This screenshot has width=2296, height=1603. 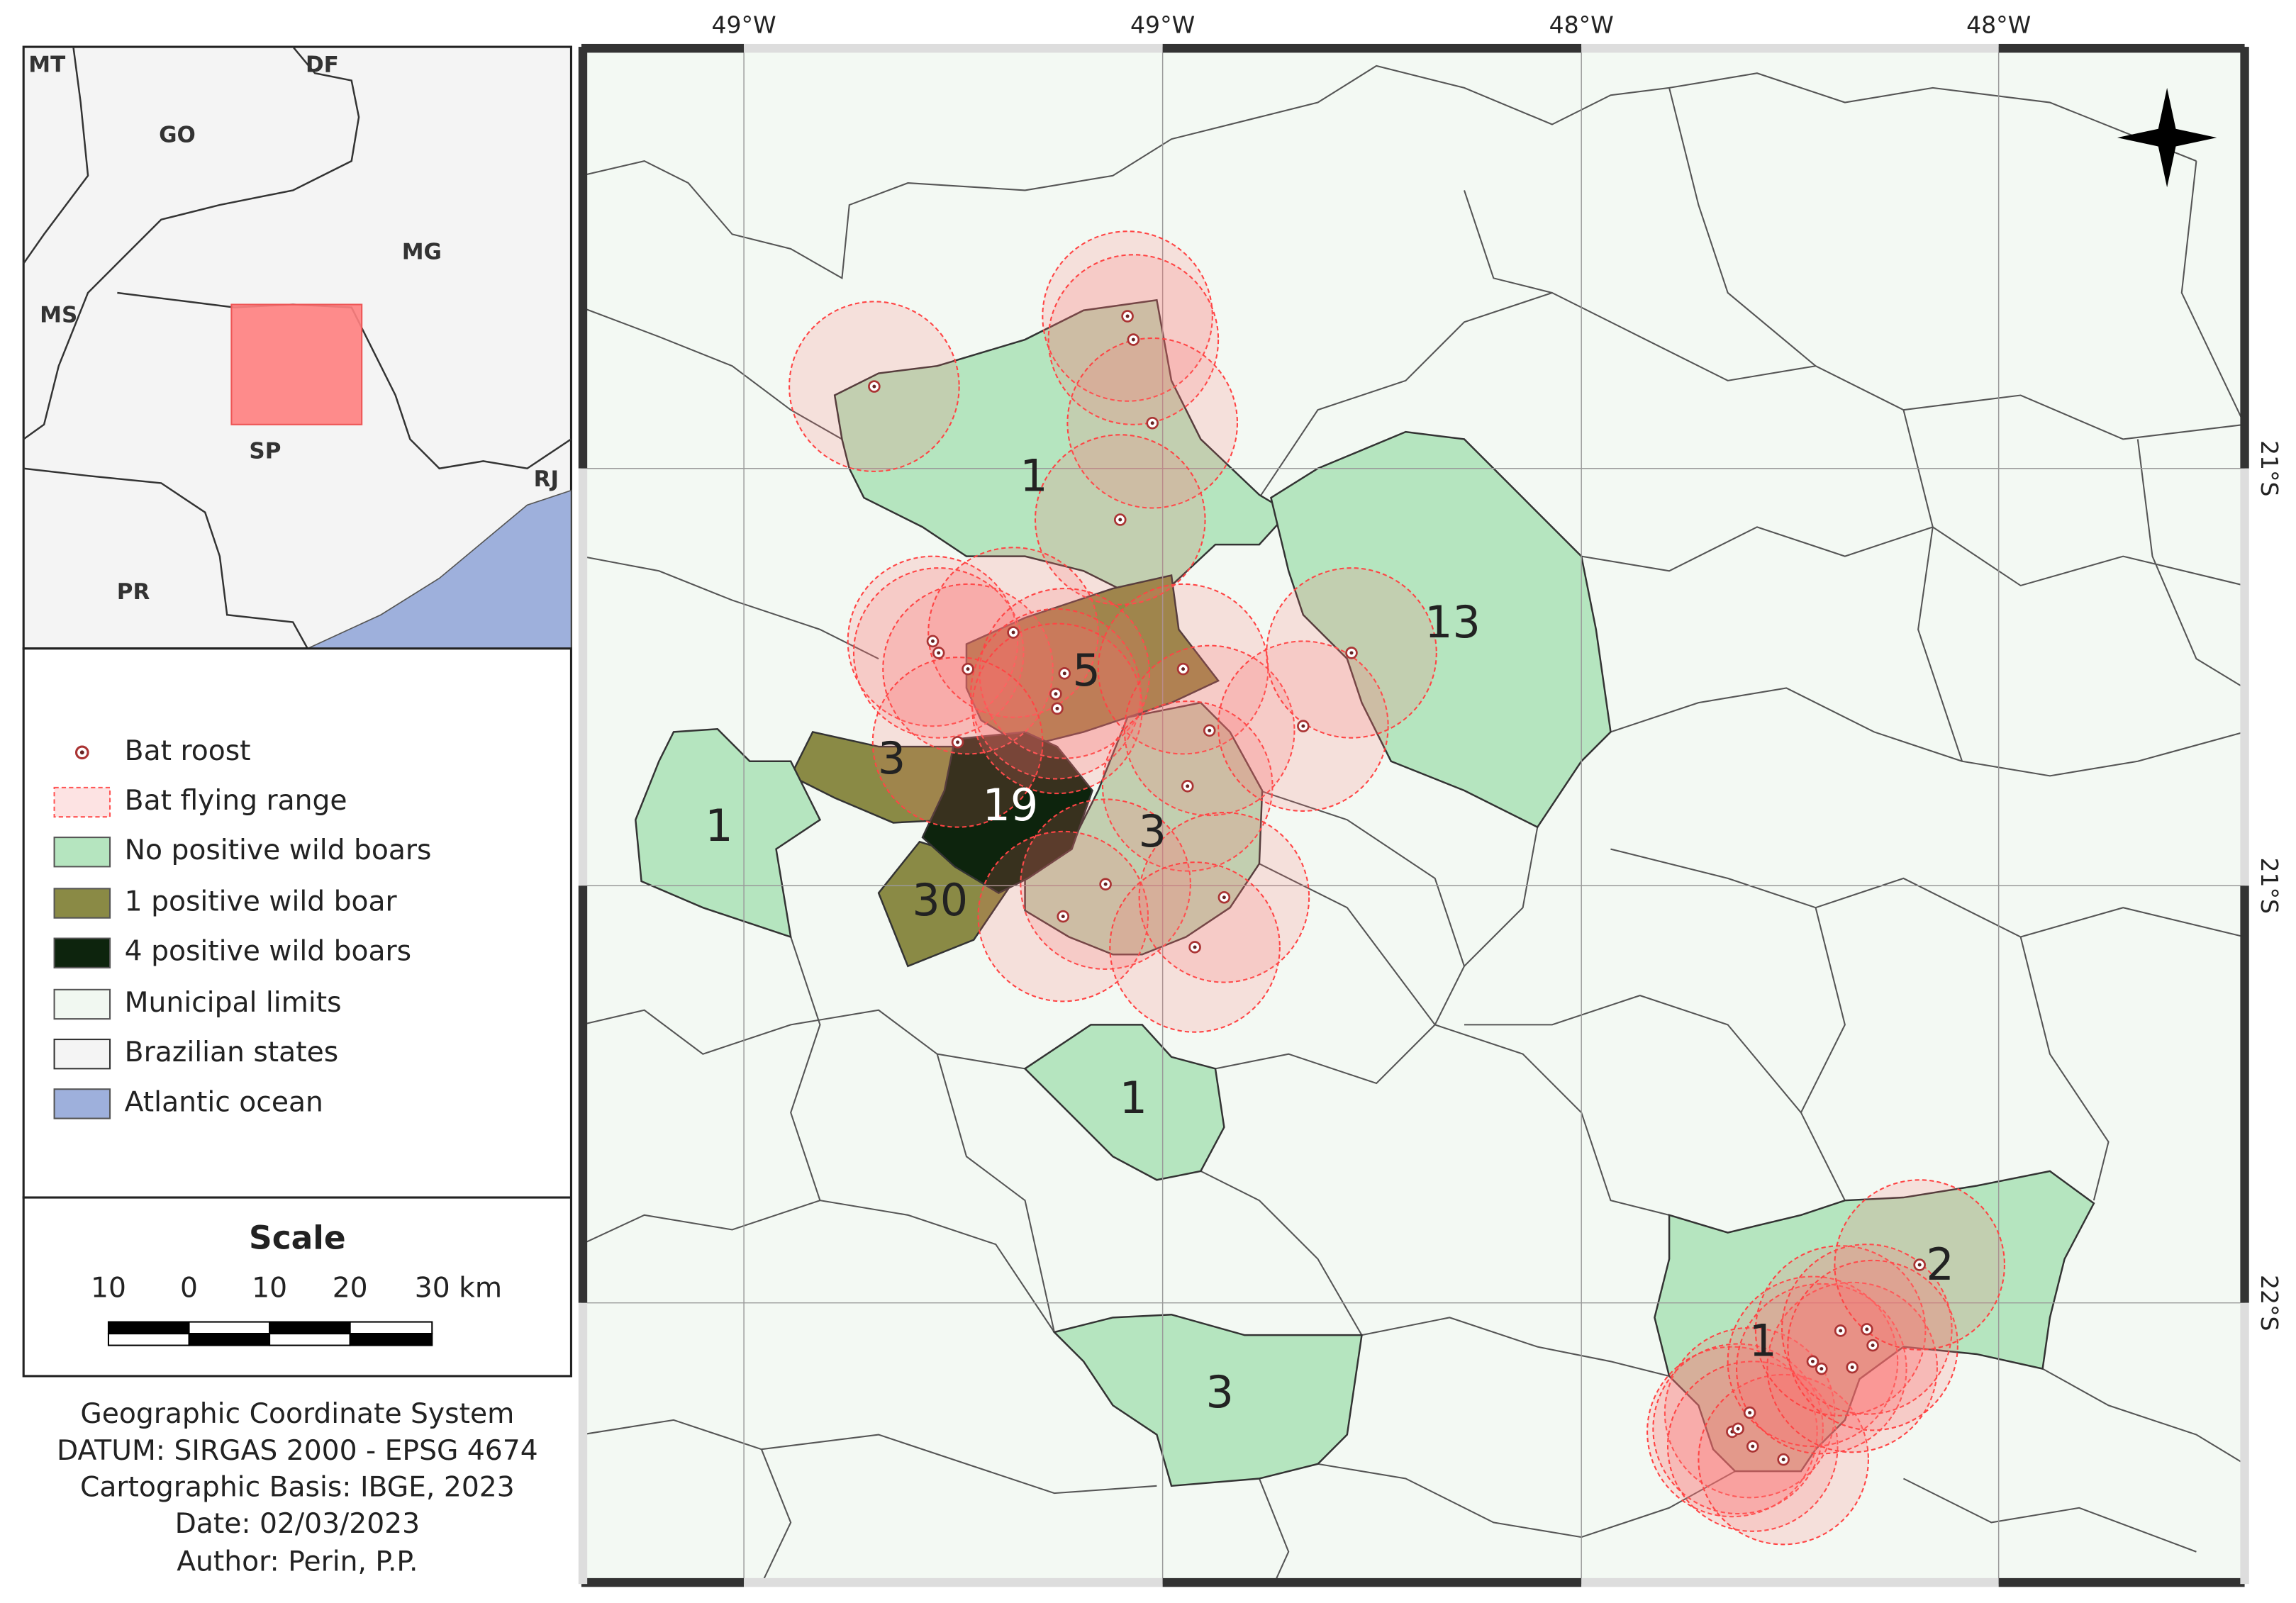 What do you see at coordinates (1453, 622) in the screenshot?
I see `count-label: 13` at bounding box center [1453, 622].